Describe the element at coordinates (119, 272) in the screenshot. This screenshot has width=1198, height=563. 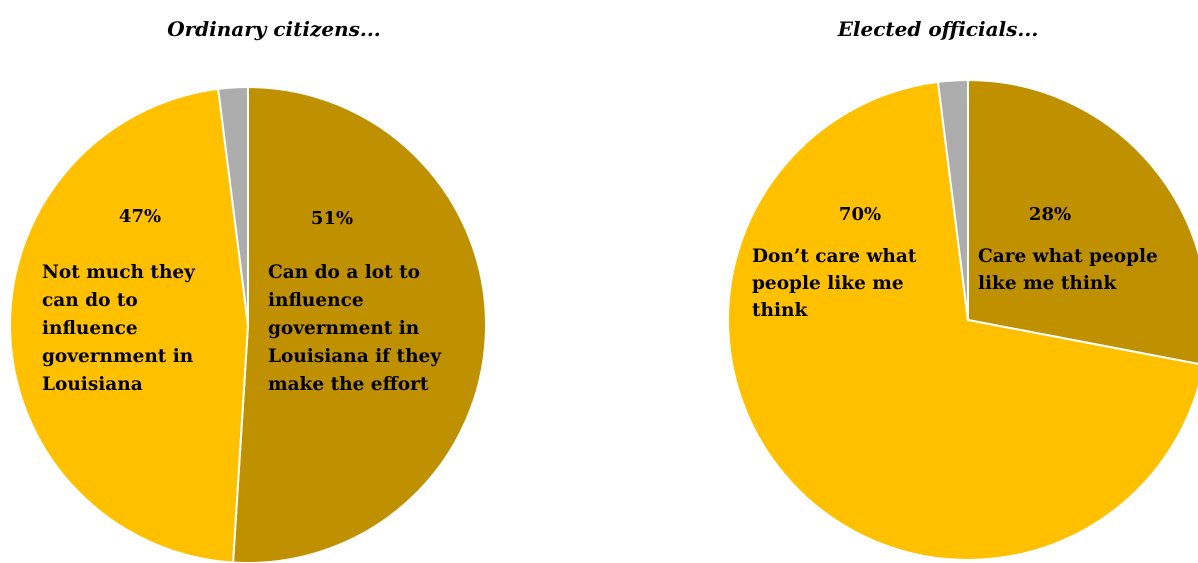
I see `data-label-text-citizens-1-0: Not much they` at that location.